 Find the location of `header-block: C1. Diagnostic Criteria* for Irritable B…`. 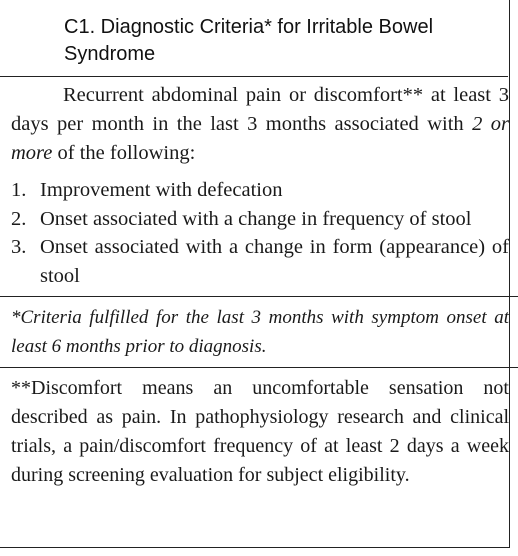

header-block: C1. Diagnostic Criteria* for Irritable B… is located at coordinates (254, 38).